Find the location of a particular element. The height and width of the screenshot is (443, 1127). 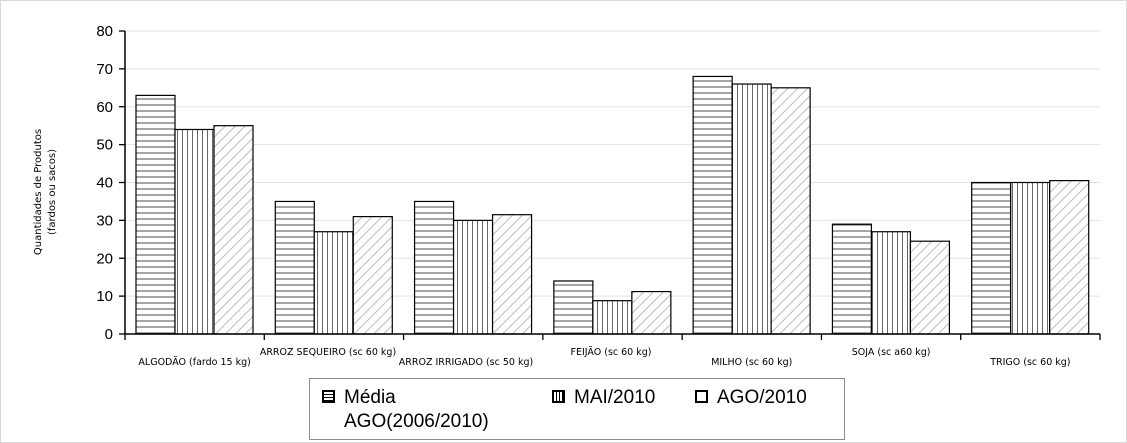

y-tick-label: 10 is located at coordinates (104, 296).